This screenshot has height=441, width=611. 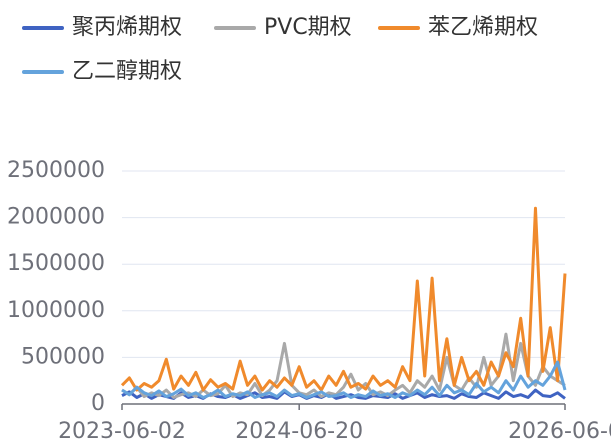 What do you see at coordinates (483, 27) in the screenshot?
I see `legend-label: 苯乙烯期权` at bounding box center [483, 27].